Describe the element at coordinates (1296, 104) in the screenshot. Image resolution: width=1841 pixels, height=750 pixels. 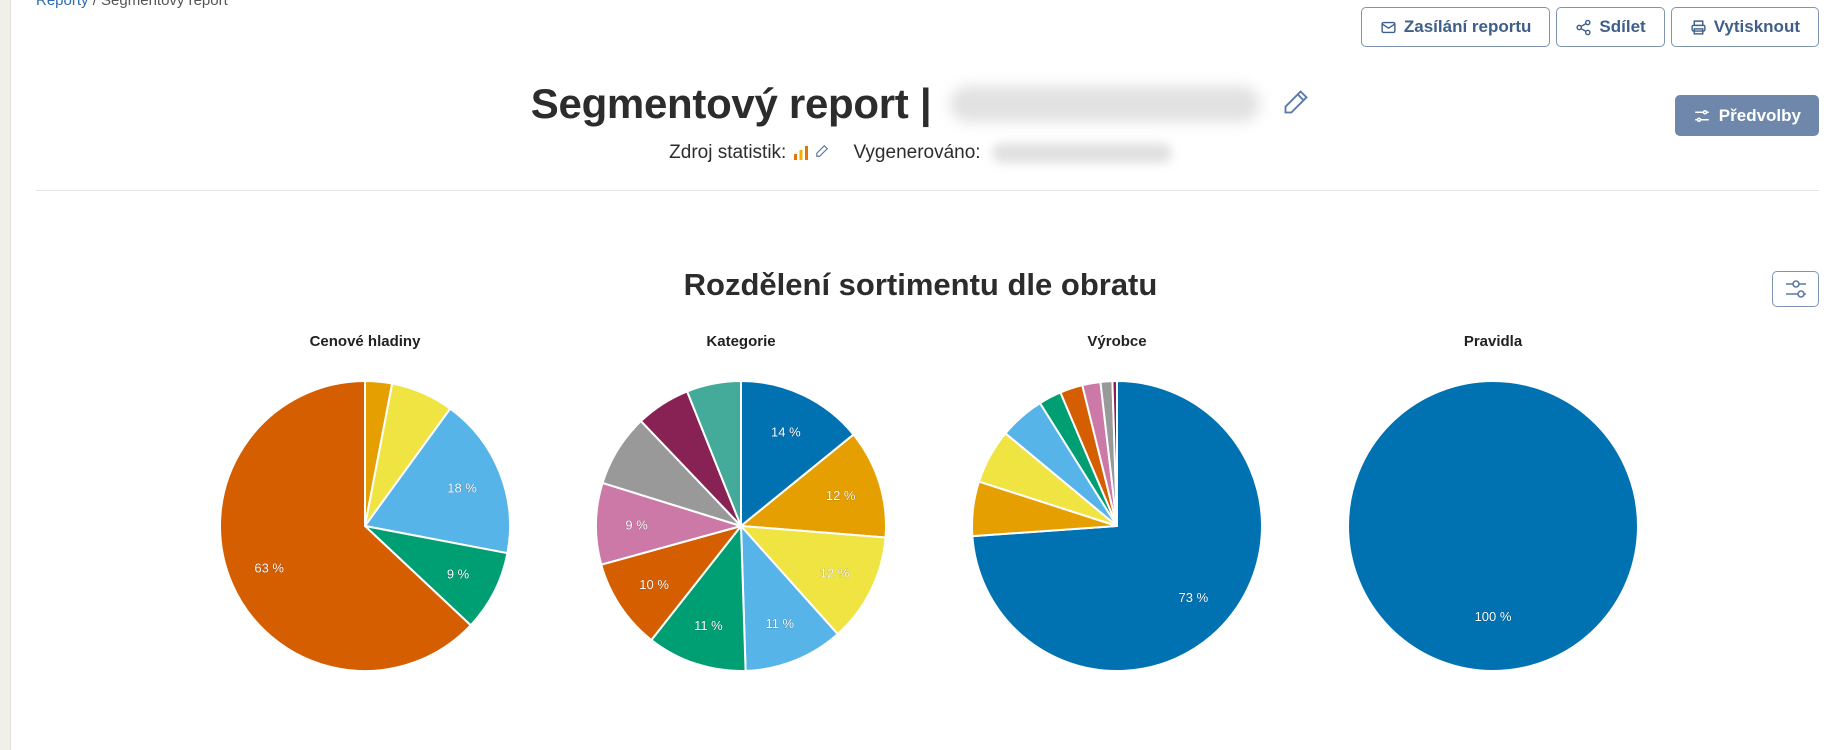
I see `edit-pencil-icon` at that location.